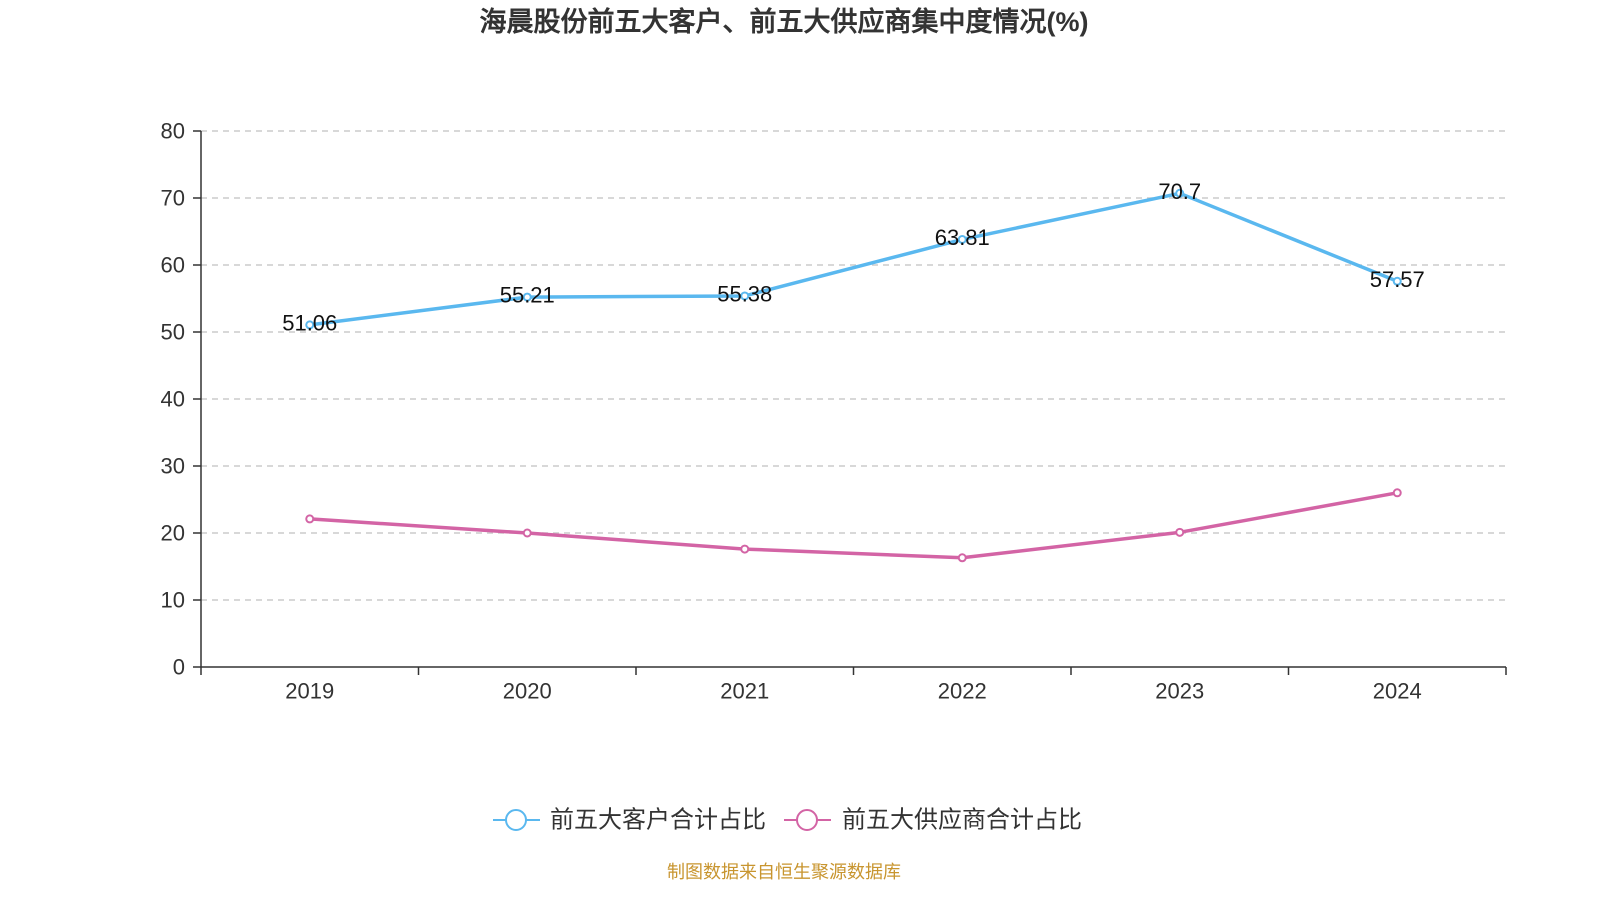 This screenshot has height=900, width=1600. Describe the element at coordinates (173, 332) in the screenshot. I see `y-tick-label: 50` at that location.